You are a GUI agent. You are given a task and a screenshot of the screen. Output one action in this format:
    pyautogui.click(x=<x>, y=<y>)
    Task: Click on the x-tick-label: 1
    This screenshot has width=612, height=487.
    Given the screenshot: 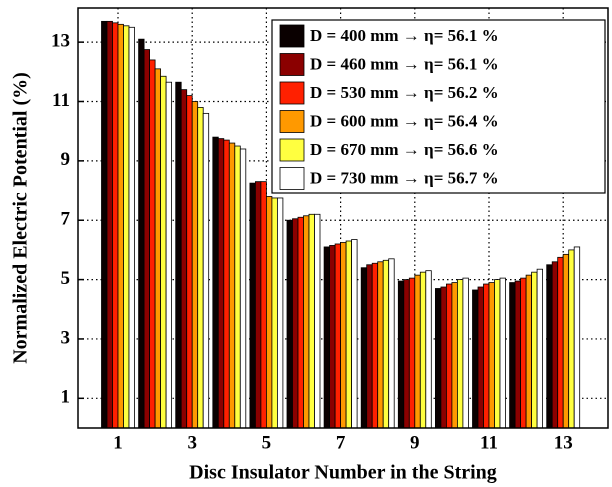 What is the action you would take?
    pyautogui.click(x=118, y=442)
    